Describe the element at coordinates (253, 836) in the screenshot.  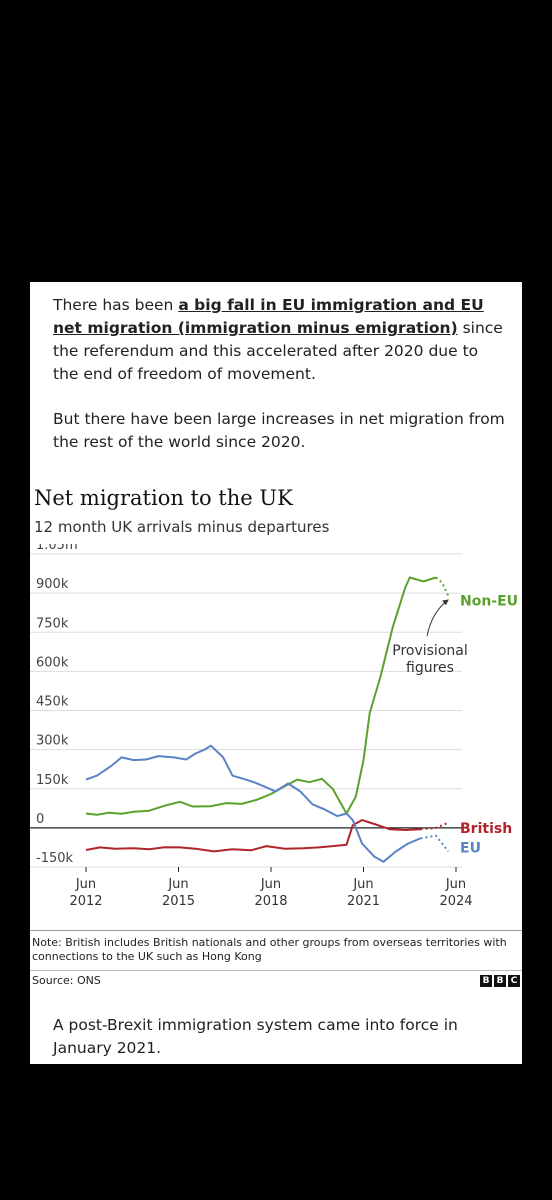
I see `series-line-british` at that location.